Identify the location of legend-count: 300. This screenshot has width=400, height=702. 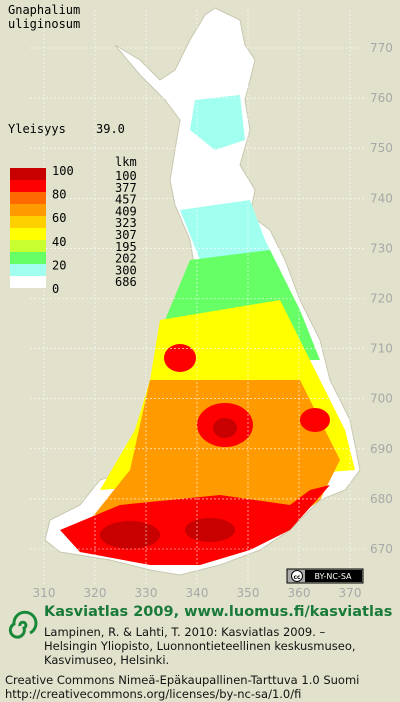
(126, 270).